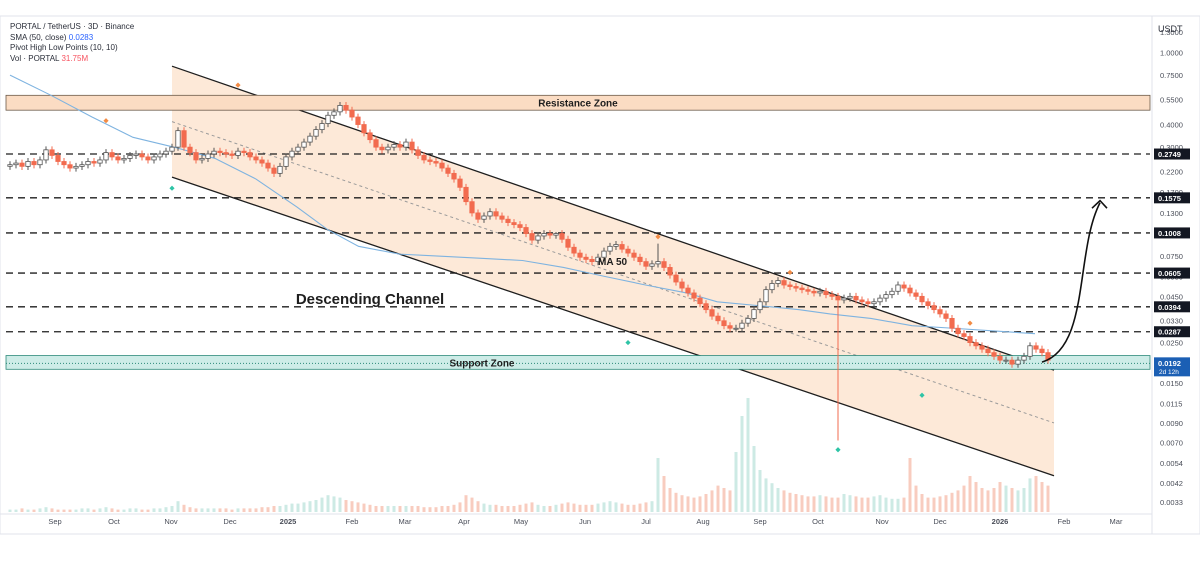 The width and height of the screenshot is (1200, 572). Describe the element at coordinates (370, 299) in the screenshot. I see `descending-channel-label: Descending Channel` at that location.